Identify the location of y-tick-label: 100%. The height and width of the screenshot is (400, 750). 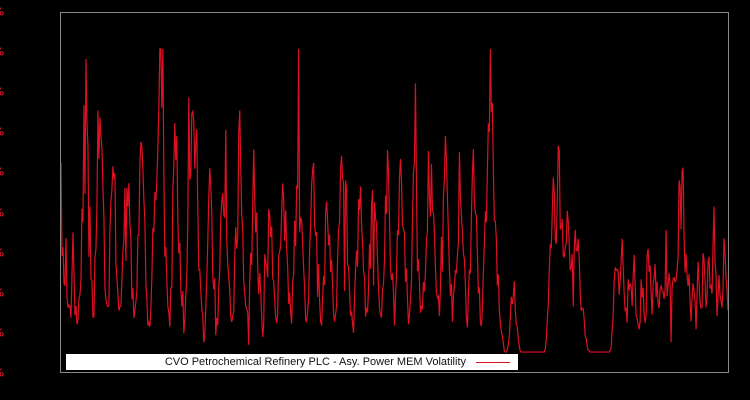
(2, 172).